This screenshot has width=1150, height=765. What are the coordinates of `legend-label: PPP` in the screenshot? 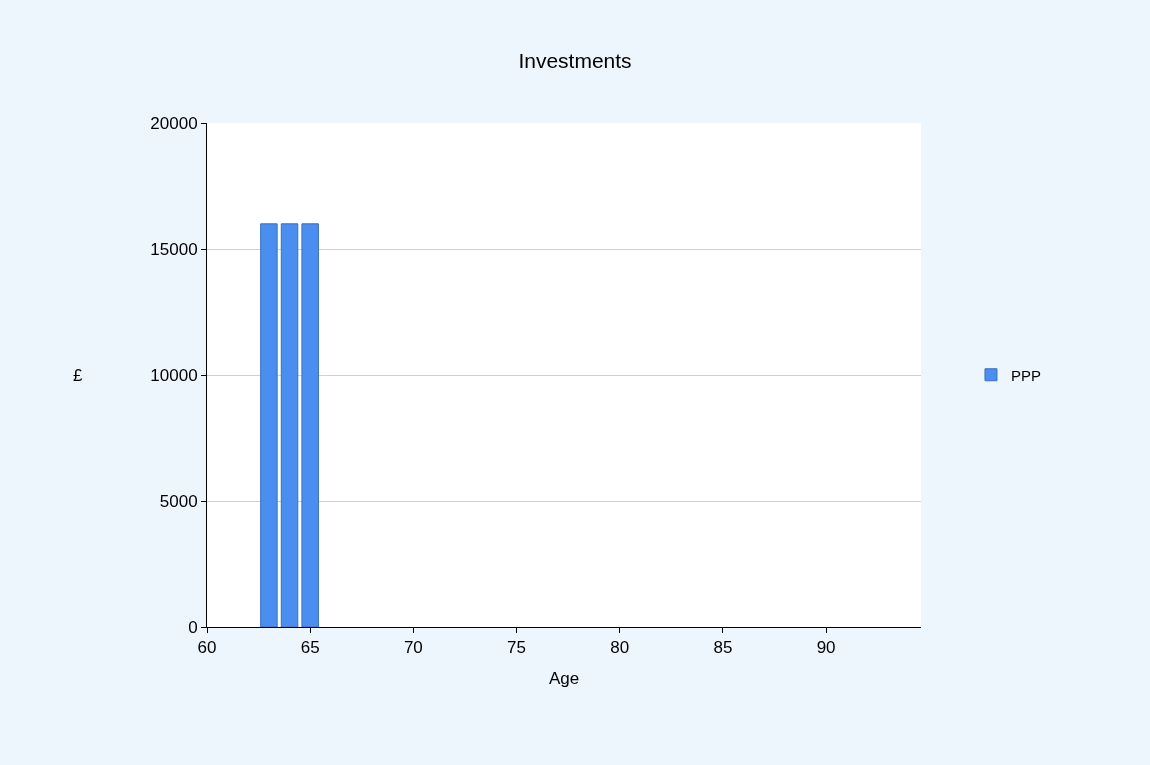 It's located at (1025, 375).